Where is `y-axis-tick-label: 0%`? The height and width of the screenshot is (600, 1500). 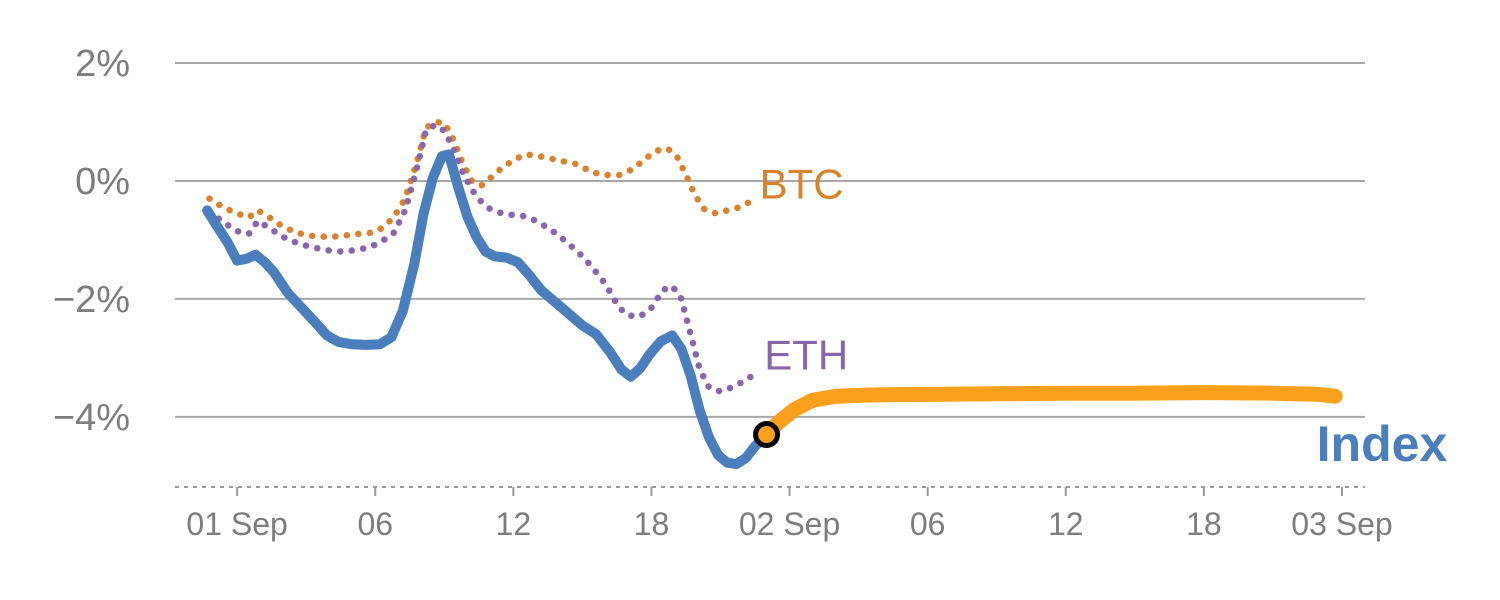
y-axis-tick-label: 0% is located at coordinates (102, 182).